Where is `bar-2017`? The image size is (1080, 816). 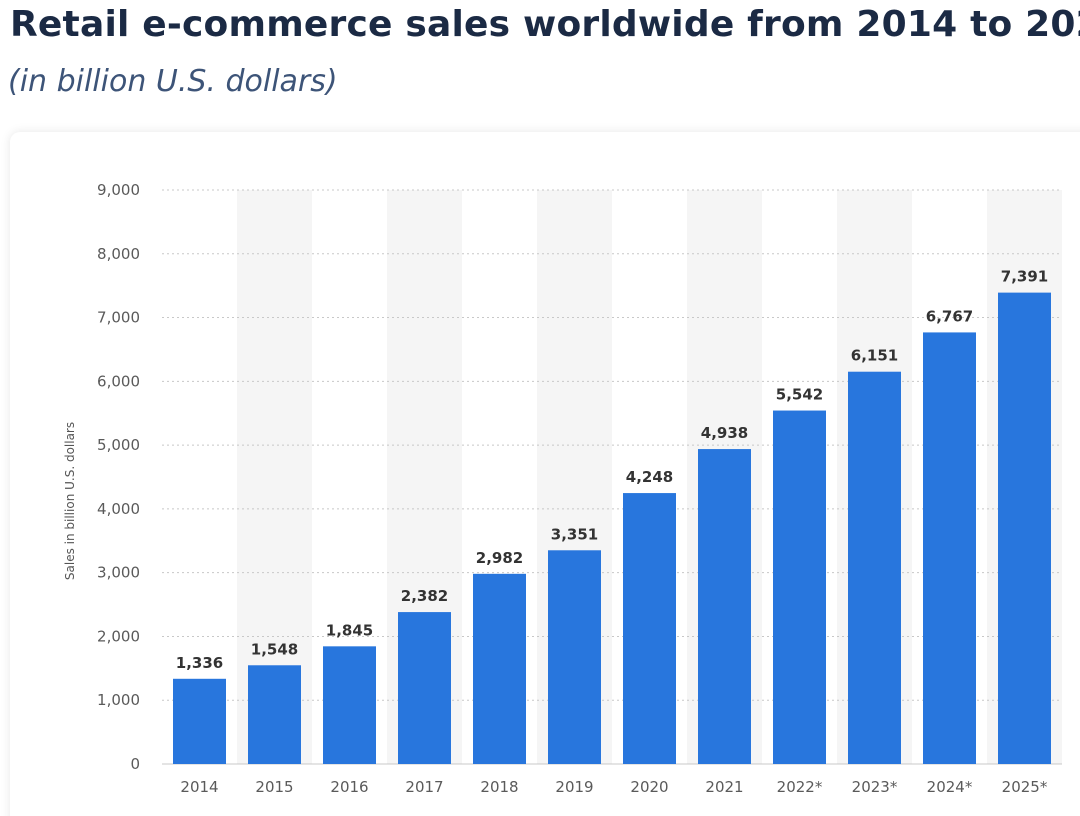 bar-2017 is located at coordinates (424, 688).